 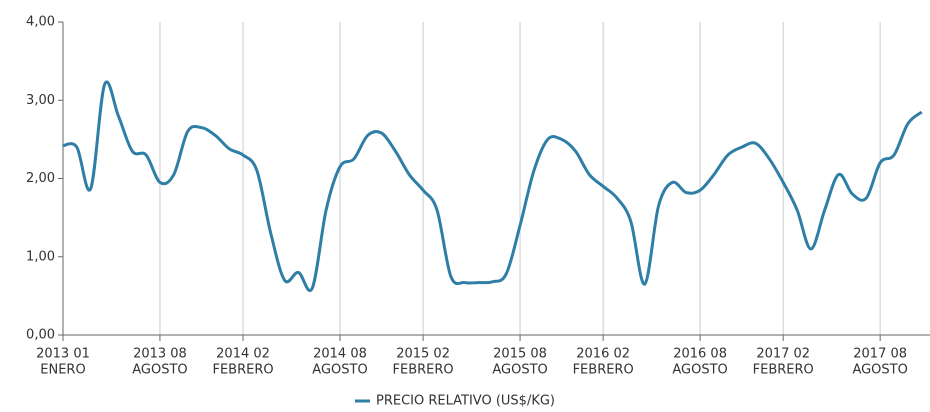 What do you see at coordinates (520, 354) in the screenshot?
I see `x-tick-label: 2015 08` at bounding box center [520, 354].